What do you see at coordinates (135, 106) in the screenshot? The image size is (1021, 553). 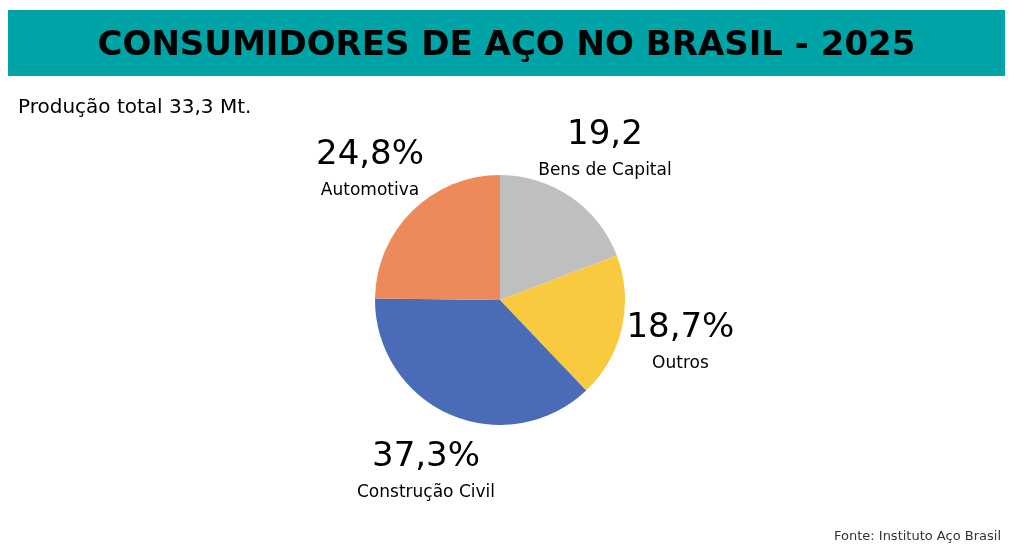 I see `text: Produção total 33,3 Mt.` at bounding box center [135, 106].